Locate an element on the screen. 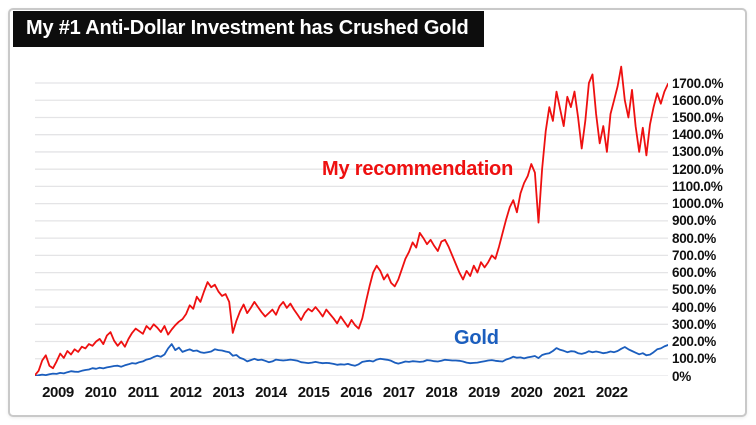  y-tick-label: 1600.0% is located at coordinates (698, 100).